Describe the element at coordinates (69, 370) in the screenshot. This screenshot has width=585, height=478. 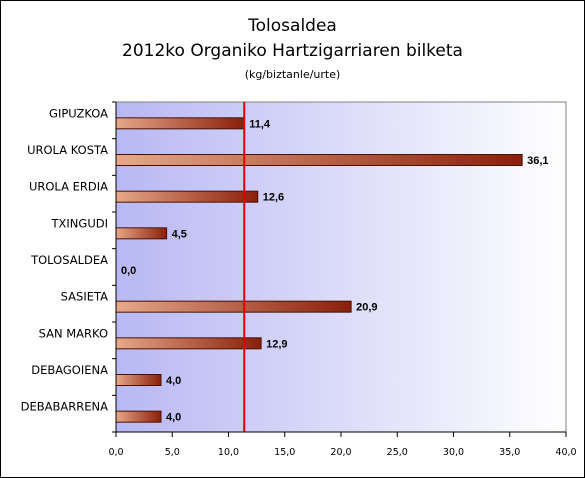
I see `category-label: DEBAGOIENA` at that location.